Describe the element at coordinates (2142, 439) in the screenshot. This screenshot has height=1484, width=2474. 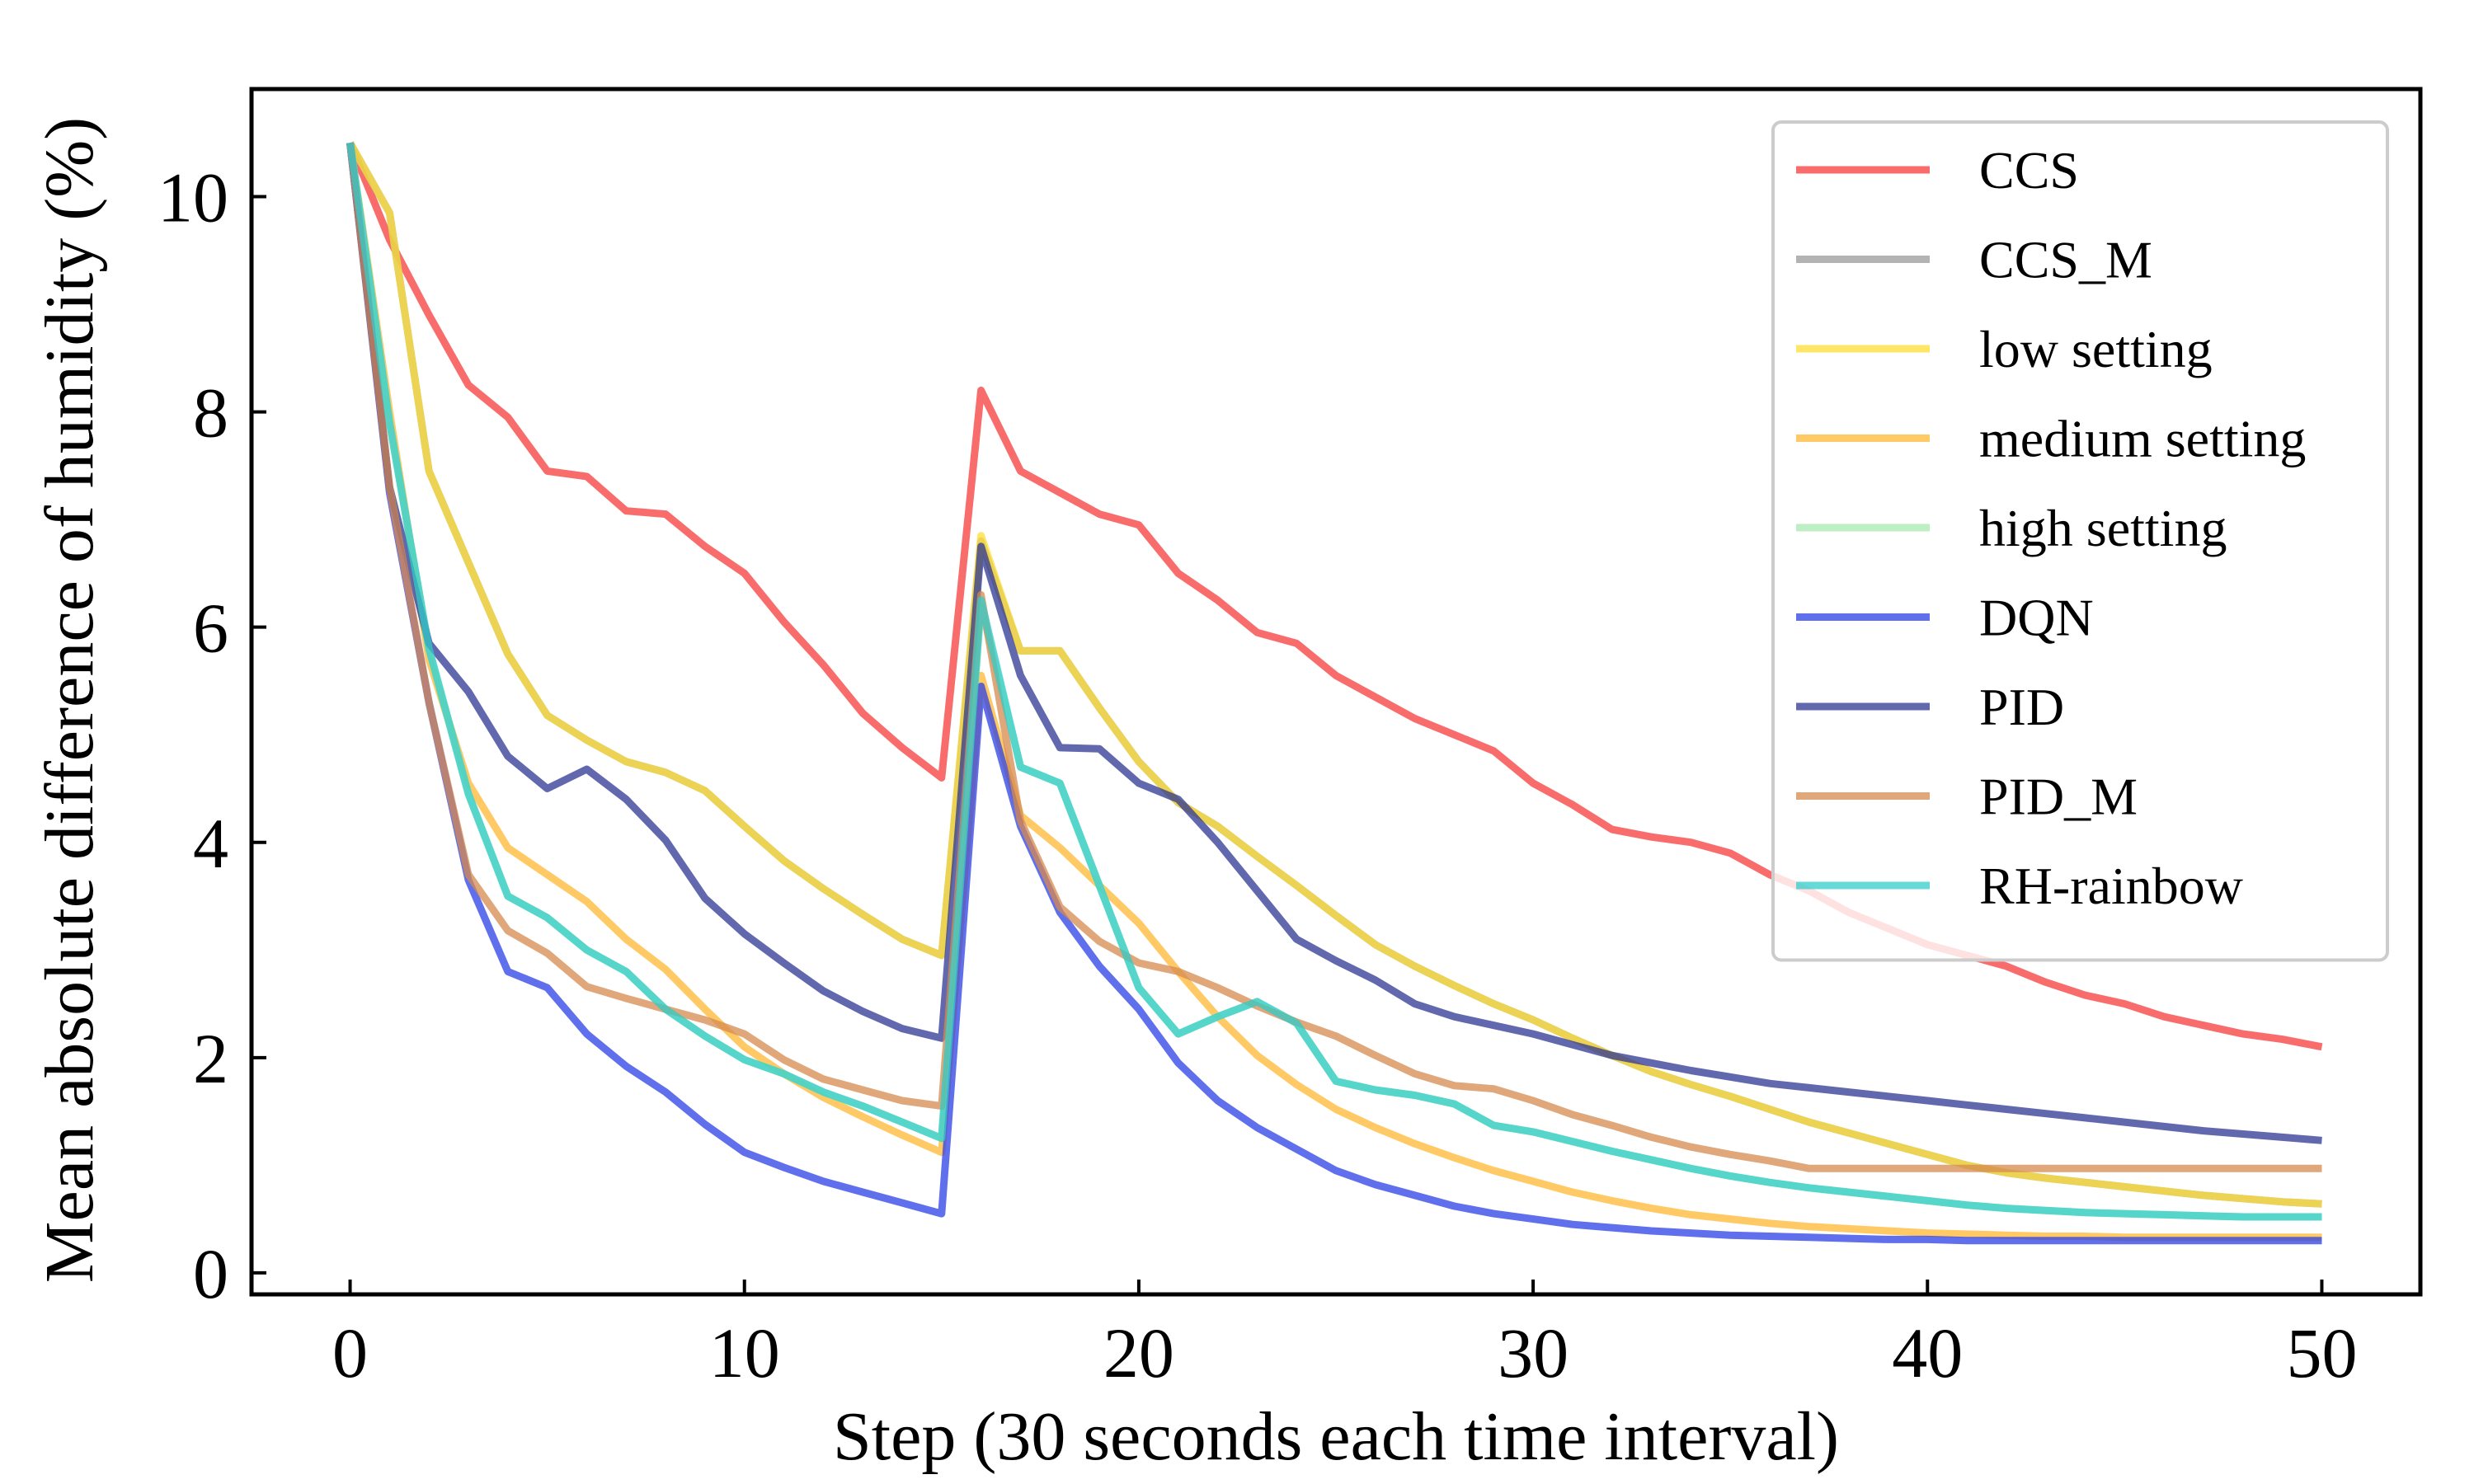
I see `legend-label-3: medium setting` at that location.